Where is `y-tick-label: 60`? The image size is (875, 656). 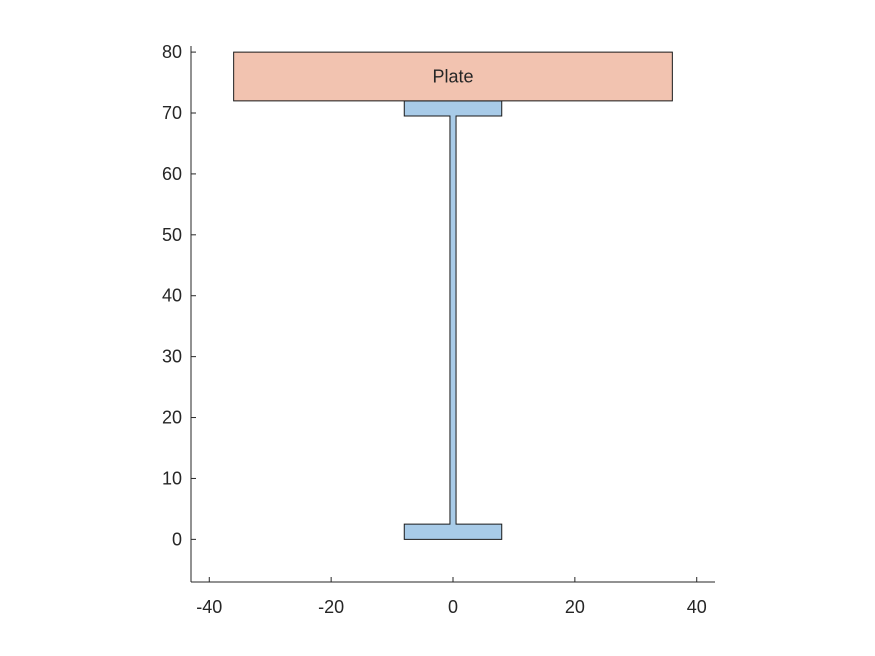
y-tick-label: 60 is located at coordinates (172, 174).